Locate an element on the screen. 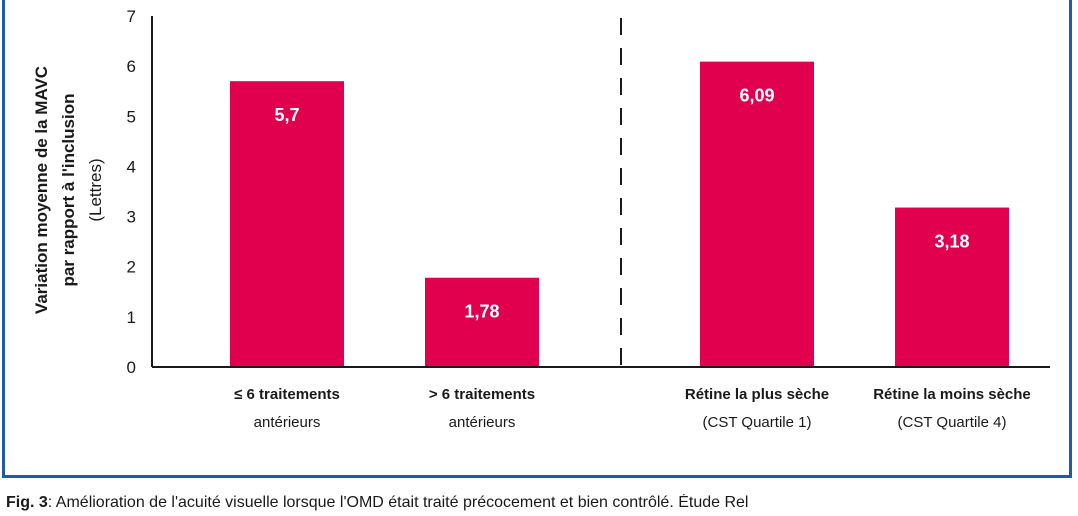 The image size is (1078, 516). x-category-label: ≤ 6 traitements is located at coordinates (287, 394).